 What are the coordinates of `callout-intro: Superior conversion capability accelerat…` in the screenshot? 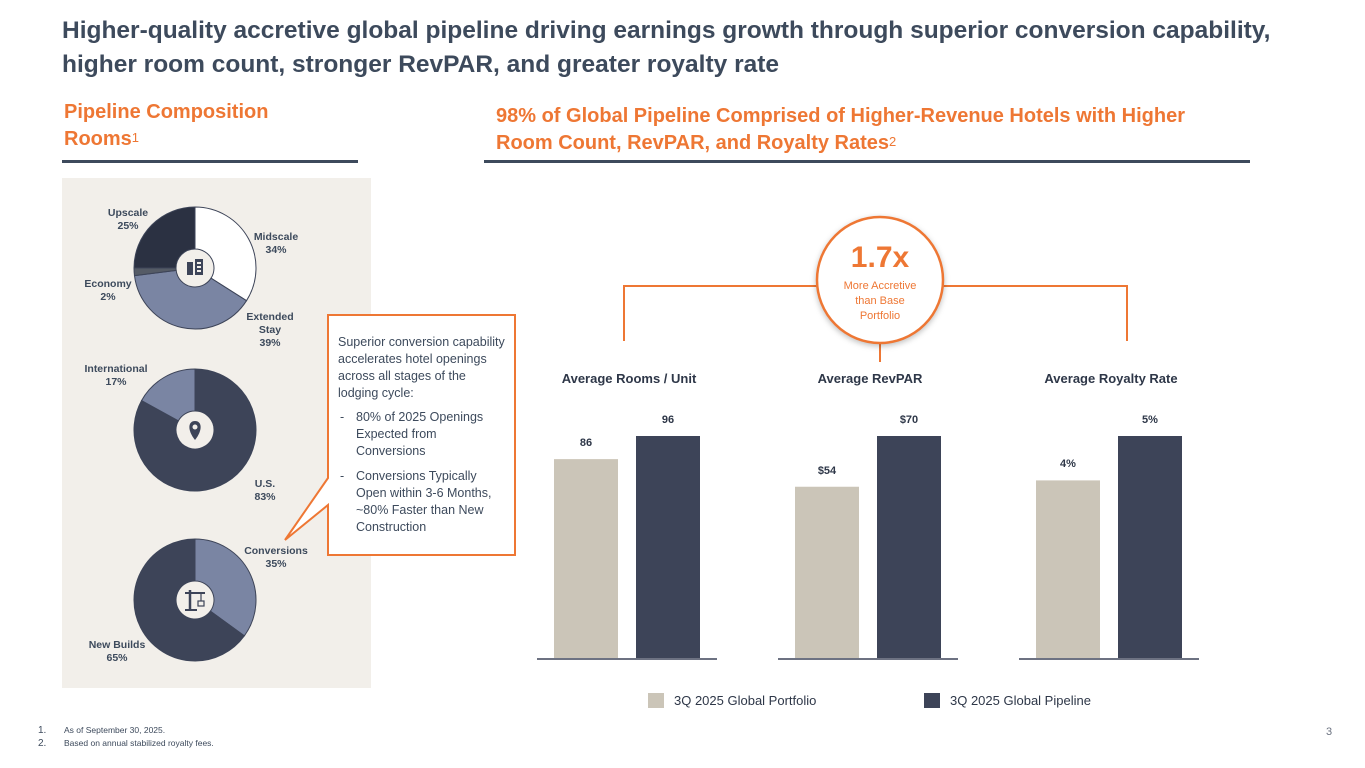 It's located at (421, 367).